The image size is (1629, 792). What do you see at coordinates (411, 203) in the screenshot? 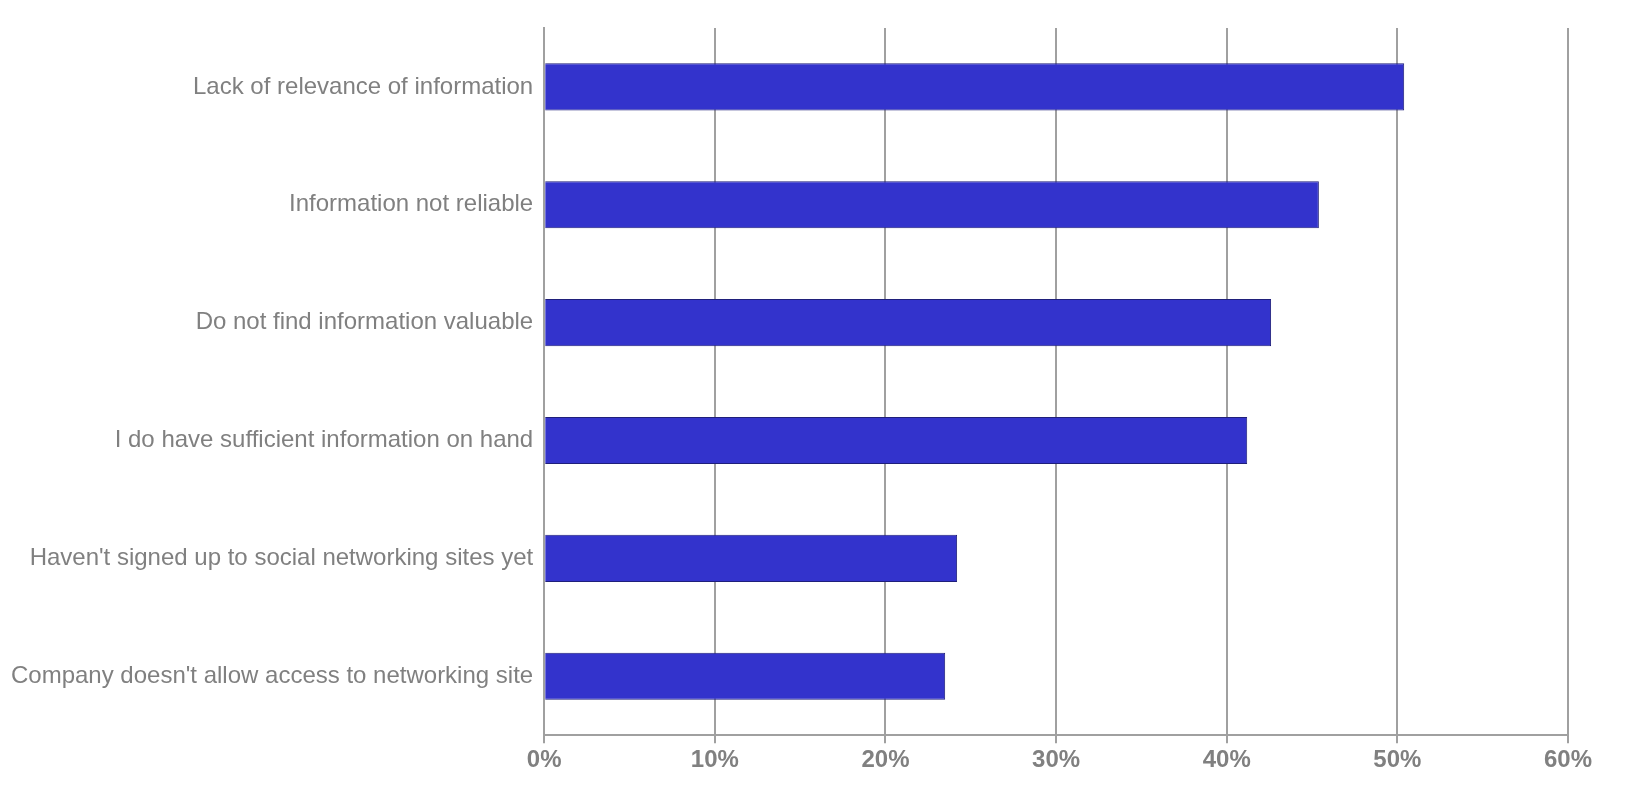
I see `y-tick-label: Information not reliable` at bounding box center [411, 203].